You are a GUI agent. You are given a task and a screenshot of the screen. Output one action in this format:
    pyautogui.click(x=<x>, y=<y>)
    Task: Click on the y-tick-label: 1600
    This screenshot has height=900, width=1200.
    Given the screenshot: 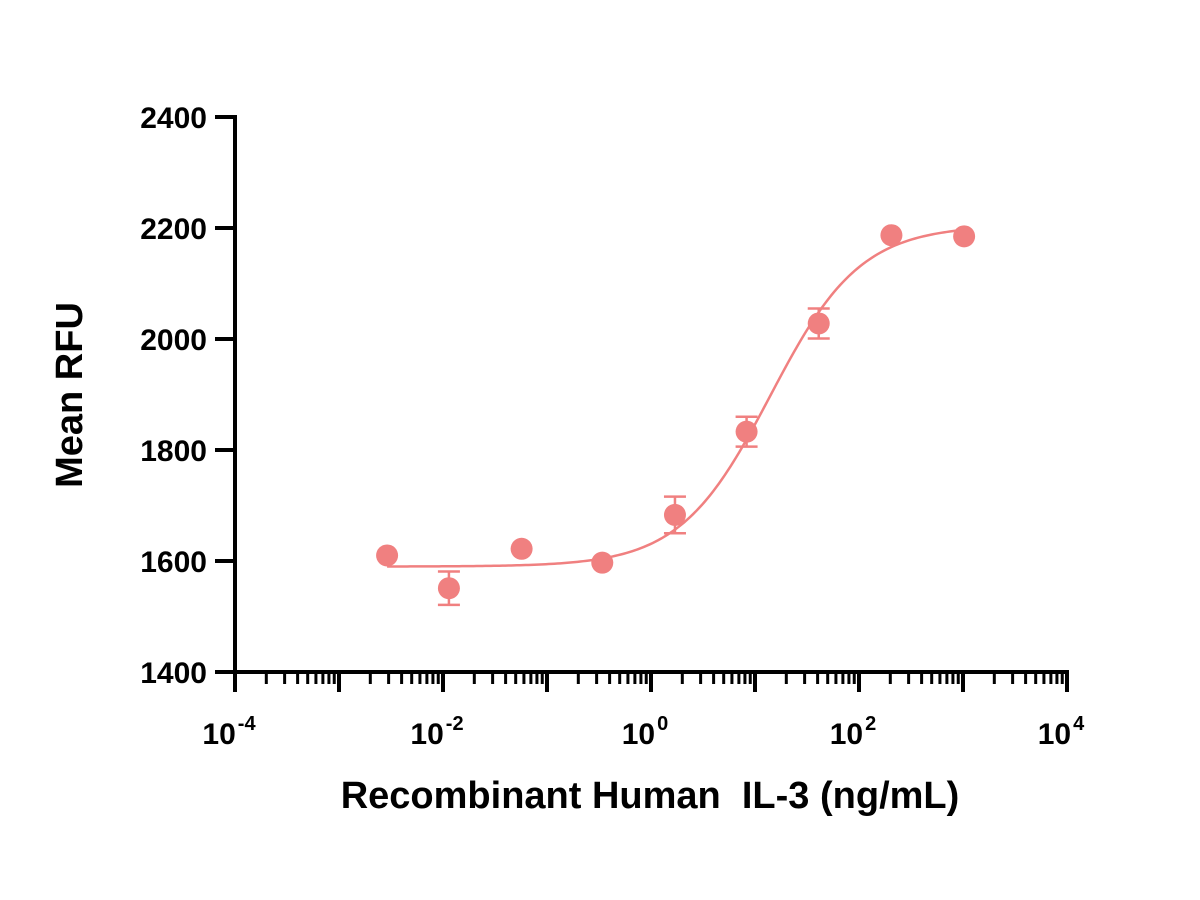 What is the action you would take?
    pyautogui.click(x=173, y=562)
    